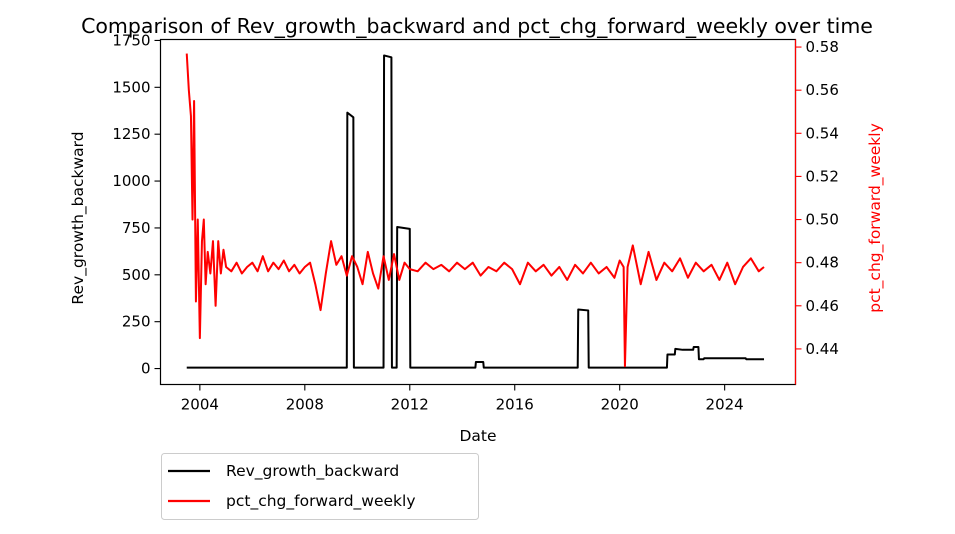 Image resolution: width=955 pixels, height=534 pixels. Describe the element at coordinates (146, 369) in the screenshot. I see `y-left-tick-label-0: 0` at that location.